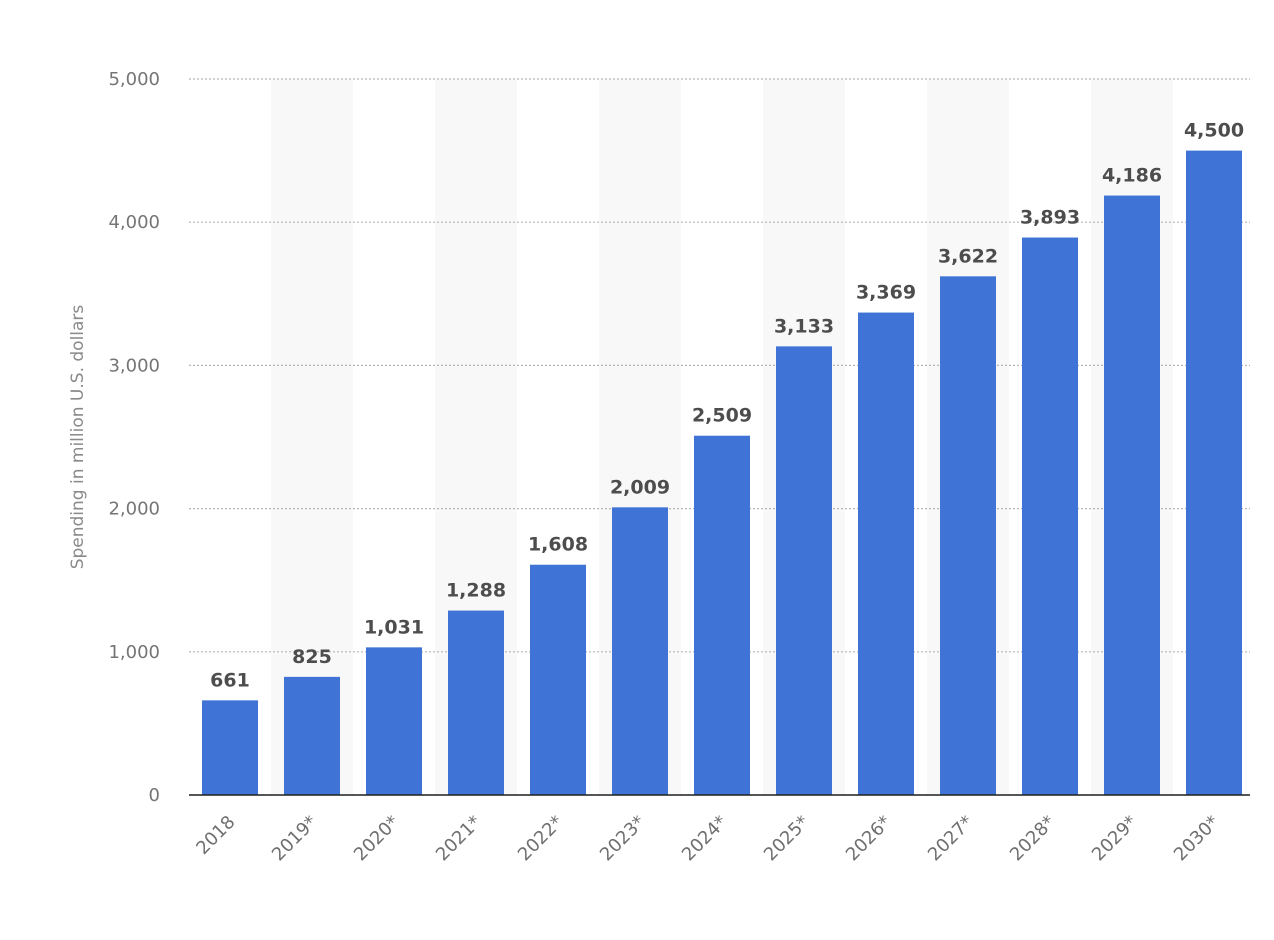 The height and width of the screenshot is (940, 1274). What do you see at coordinates (295, 839) in the screenshot?
I see `x-tick-label-1: 2019*` at bounding box center [295, 839].